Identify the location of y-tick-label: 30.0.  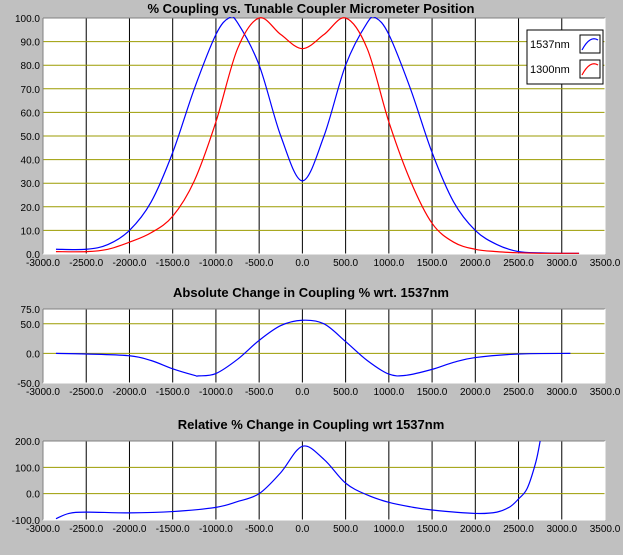
(31, 184).